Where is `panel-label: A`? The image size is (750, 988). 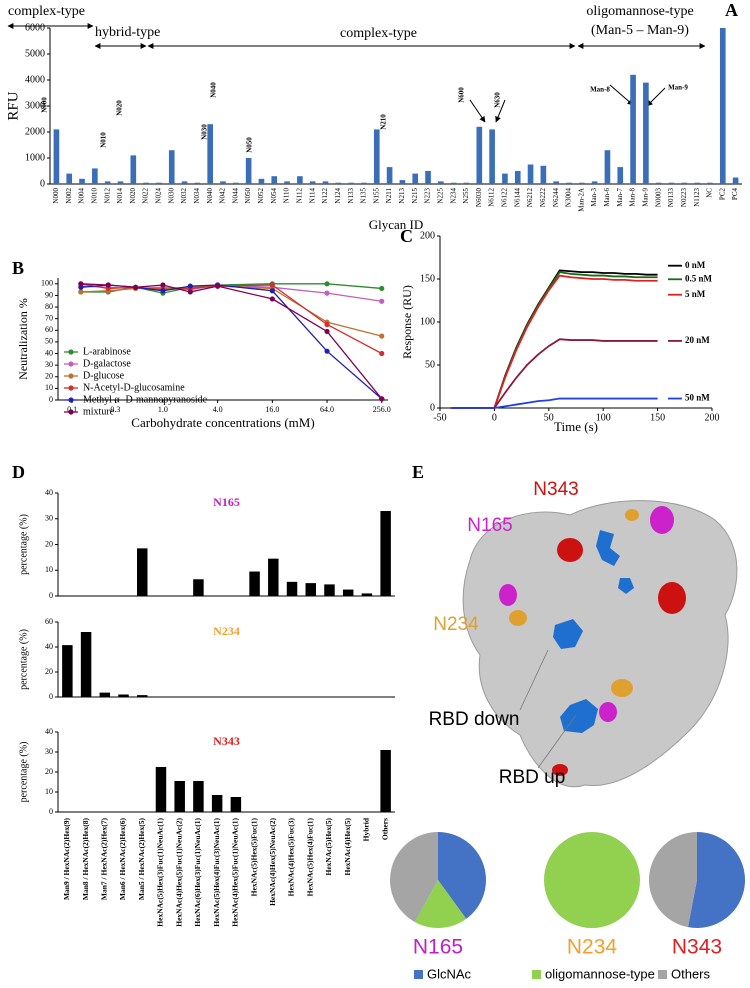 panel-label: A is located at coordinates (731, 10).